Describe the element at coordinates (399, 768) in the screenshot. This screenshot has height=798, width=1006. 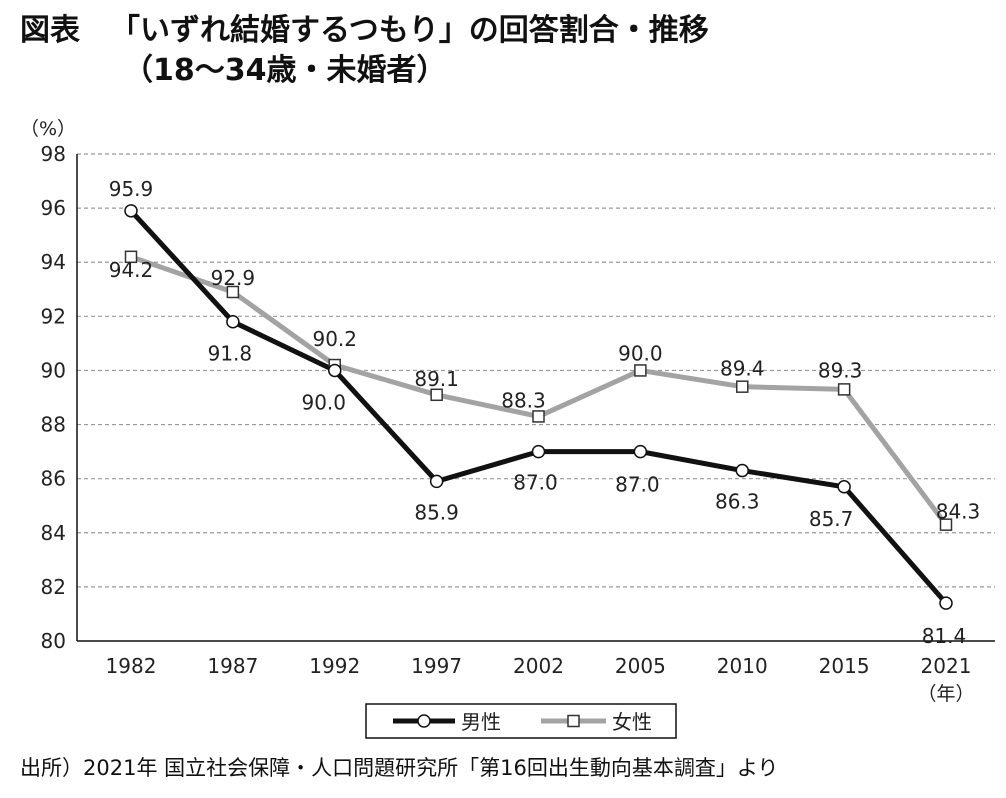
I see `source-note: 出所）2021年 国立社会保障・人口問題研究所「第16回出生動向基本調査」より` at that location.